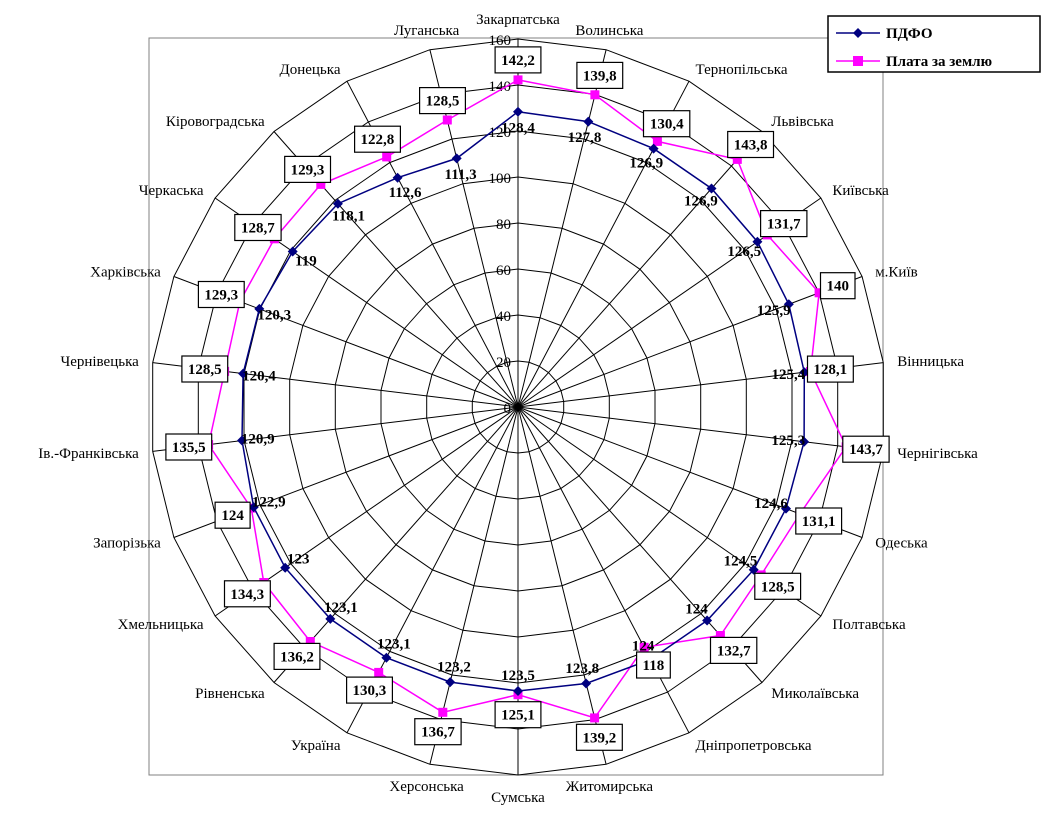 The image size is (1046, 815). Describe the element at coordinates (205, 369) in the screenshot. I see `data-label-boxed: 128,5` at that location.